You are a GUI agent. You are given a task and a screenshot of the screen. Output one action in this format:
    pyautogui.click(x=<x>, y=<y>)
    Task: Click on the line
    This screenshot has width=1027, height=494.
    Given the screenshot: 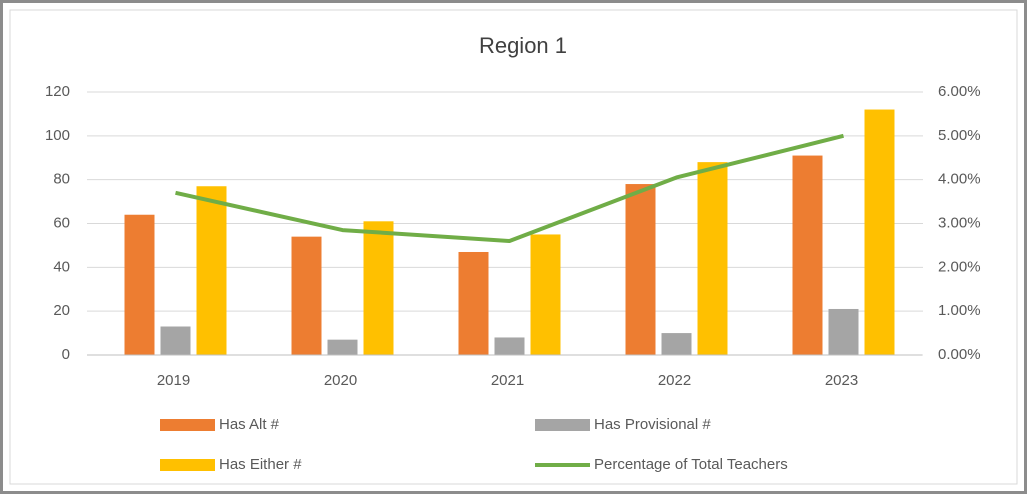 What is the action you would take?
    pyautogui.click(x=509, y=188)
    